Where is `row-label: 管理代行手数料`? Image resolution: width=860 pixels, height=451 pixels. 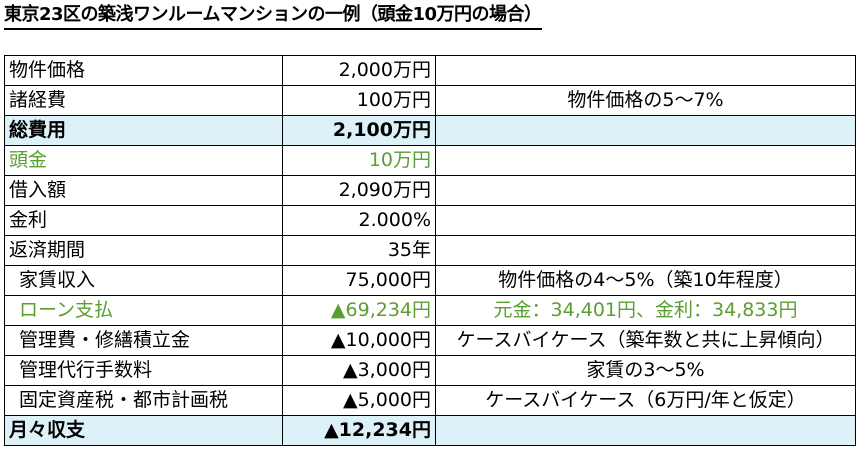
row-label: 管理代行手数料 is located at coordinates (143, 370).